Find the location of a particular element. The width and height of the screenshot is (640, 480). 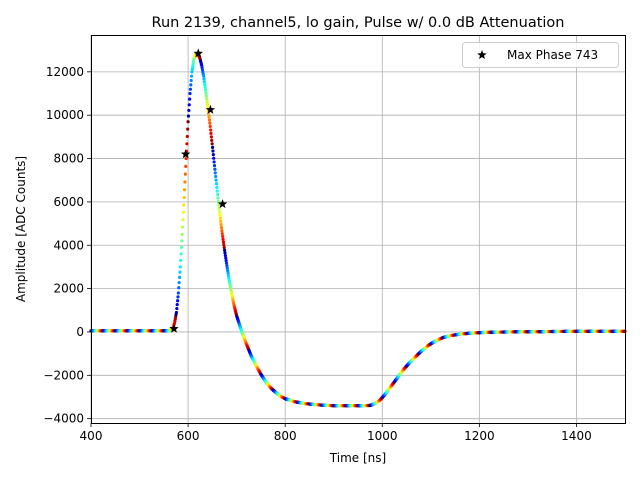

x-tick-label: 400 is located at coordinates (91, 436).